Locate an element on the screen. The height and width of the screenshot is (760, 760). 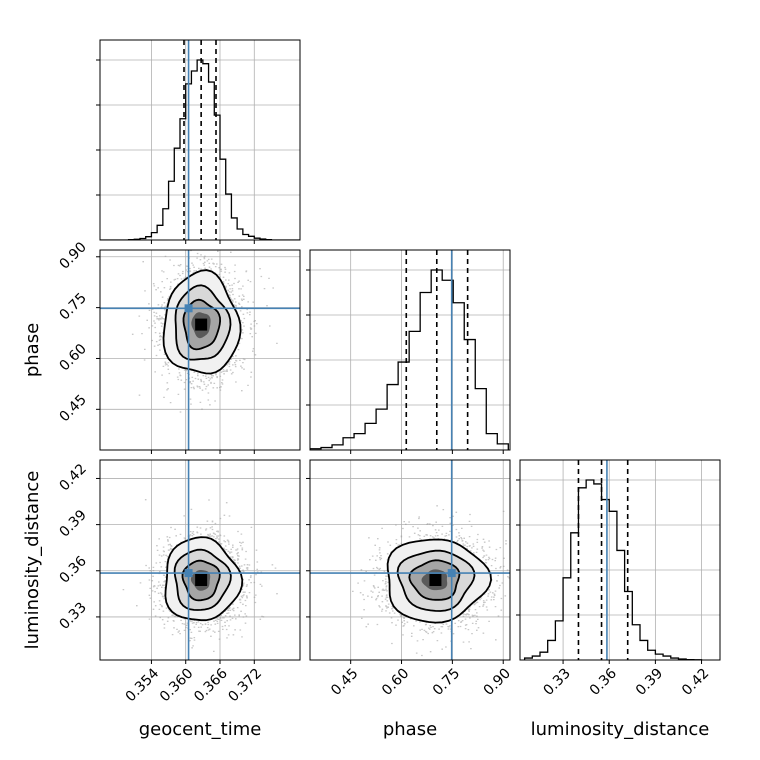
hist-panel-geocent_time is located at coordinates (198, 141).